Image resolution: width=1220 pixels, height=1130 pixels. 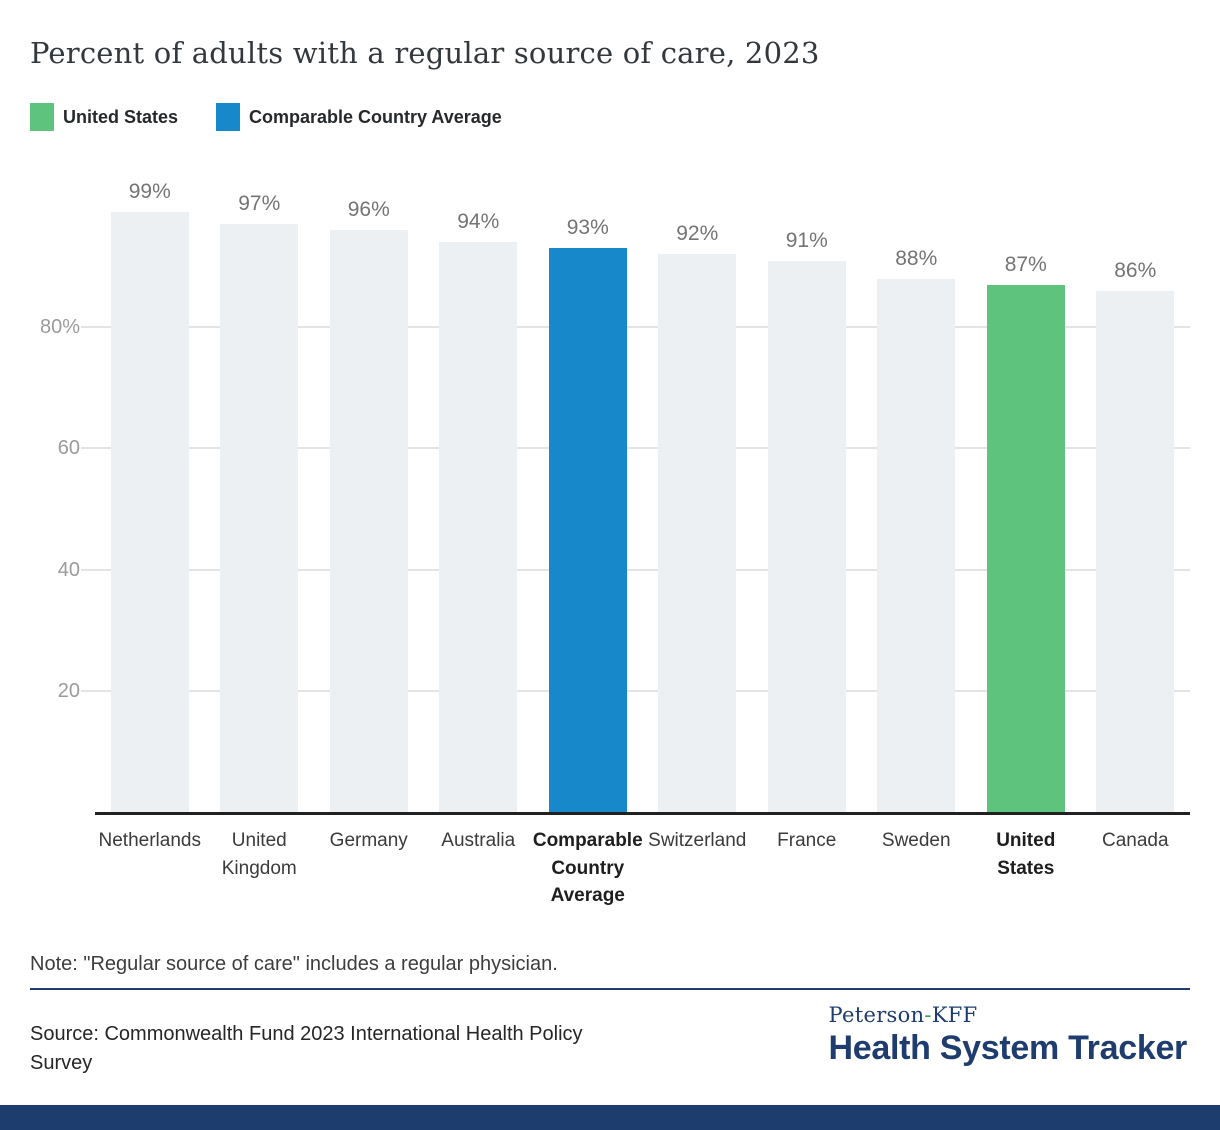 What do you see at coordinates (1008, 1015) in the screenshot?
I see `brand-peterson-kff: Peterson-KFF` at bounding box center [1008, 1015].